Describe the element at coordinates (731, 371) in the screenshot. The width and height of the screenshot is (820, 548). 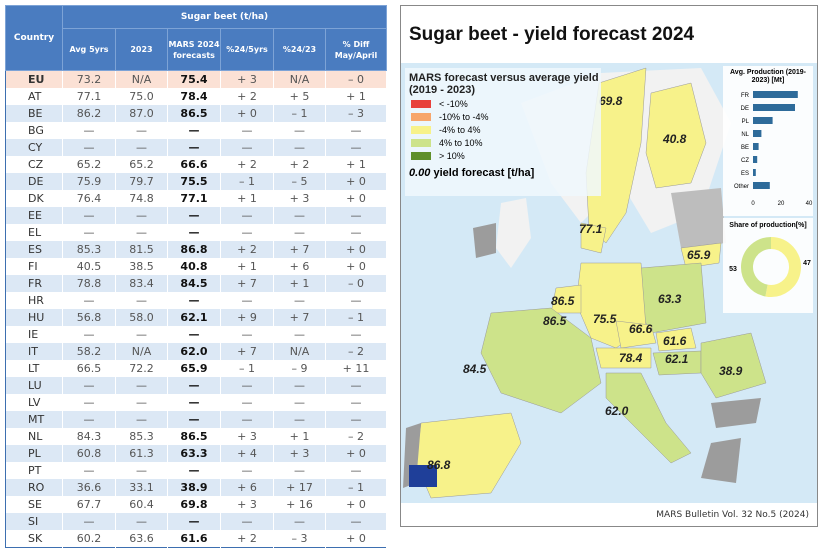
I see `map-label-ro: 38.9` at that location.